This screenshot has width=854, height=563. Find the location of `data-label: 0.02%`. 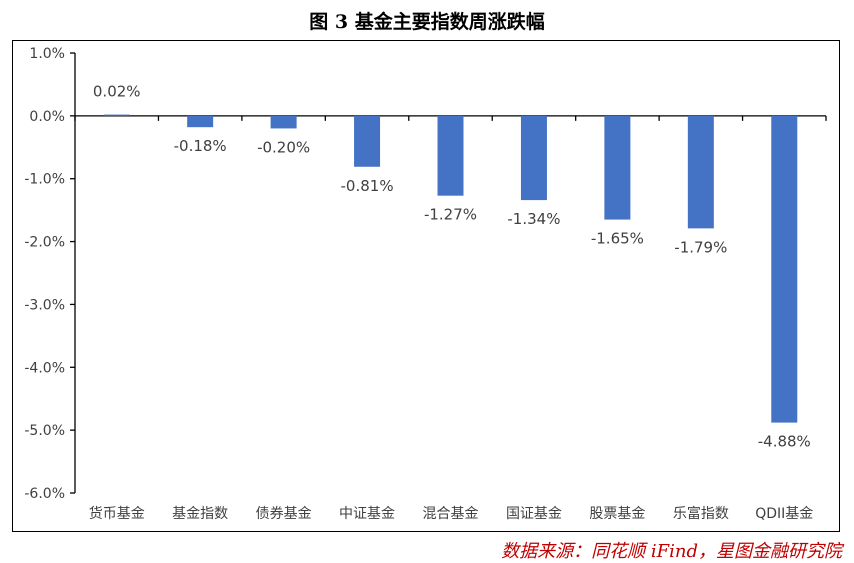

data-label: 0.02% is located at coordinates (117, 92).